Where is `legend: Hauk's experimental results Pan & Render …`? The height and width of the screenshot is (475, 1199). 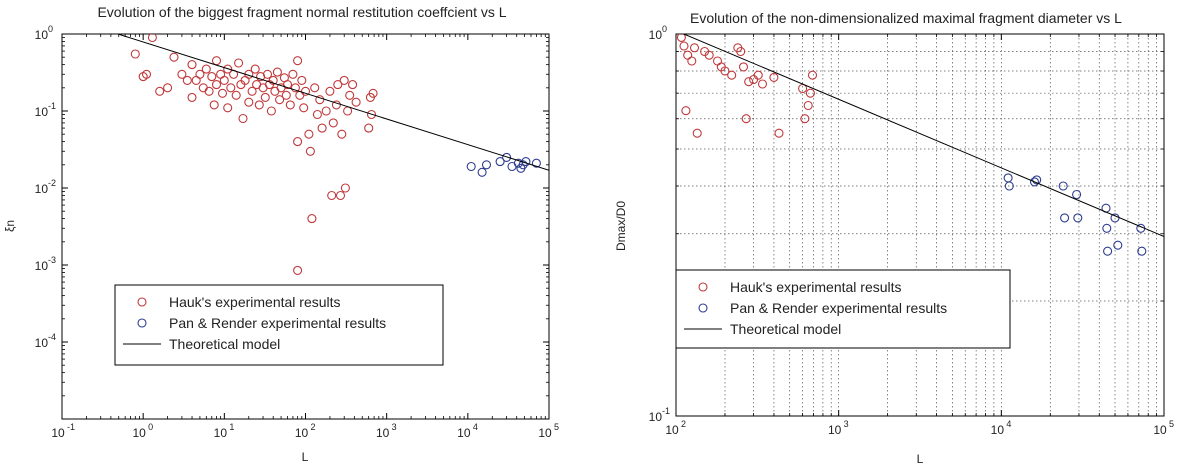 legend: Hauk's experimental results Pan & Render … is located at coordinates (843, 309).